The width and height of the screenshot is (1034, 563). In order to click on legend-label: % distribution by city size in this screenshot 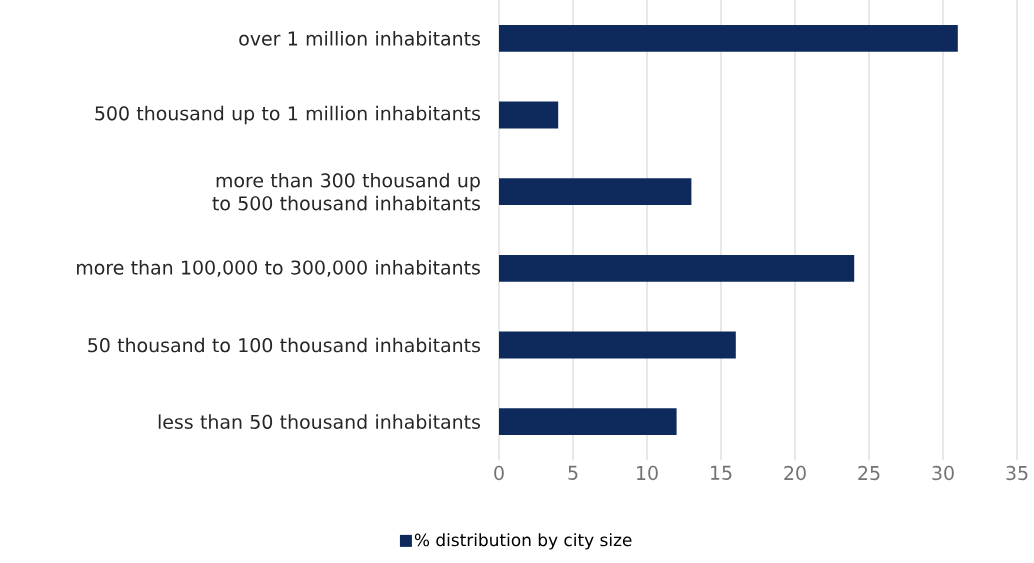, I will do `click(523, 541)`.